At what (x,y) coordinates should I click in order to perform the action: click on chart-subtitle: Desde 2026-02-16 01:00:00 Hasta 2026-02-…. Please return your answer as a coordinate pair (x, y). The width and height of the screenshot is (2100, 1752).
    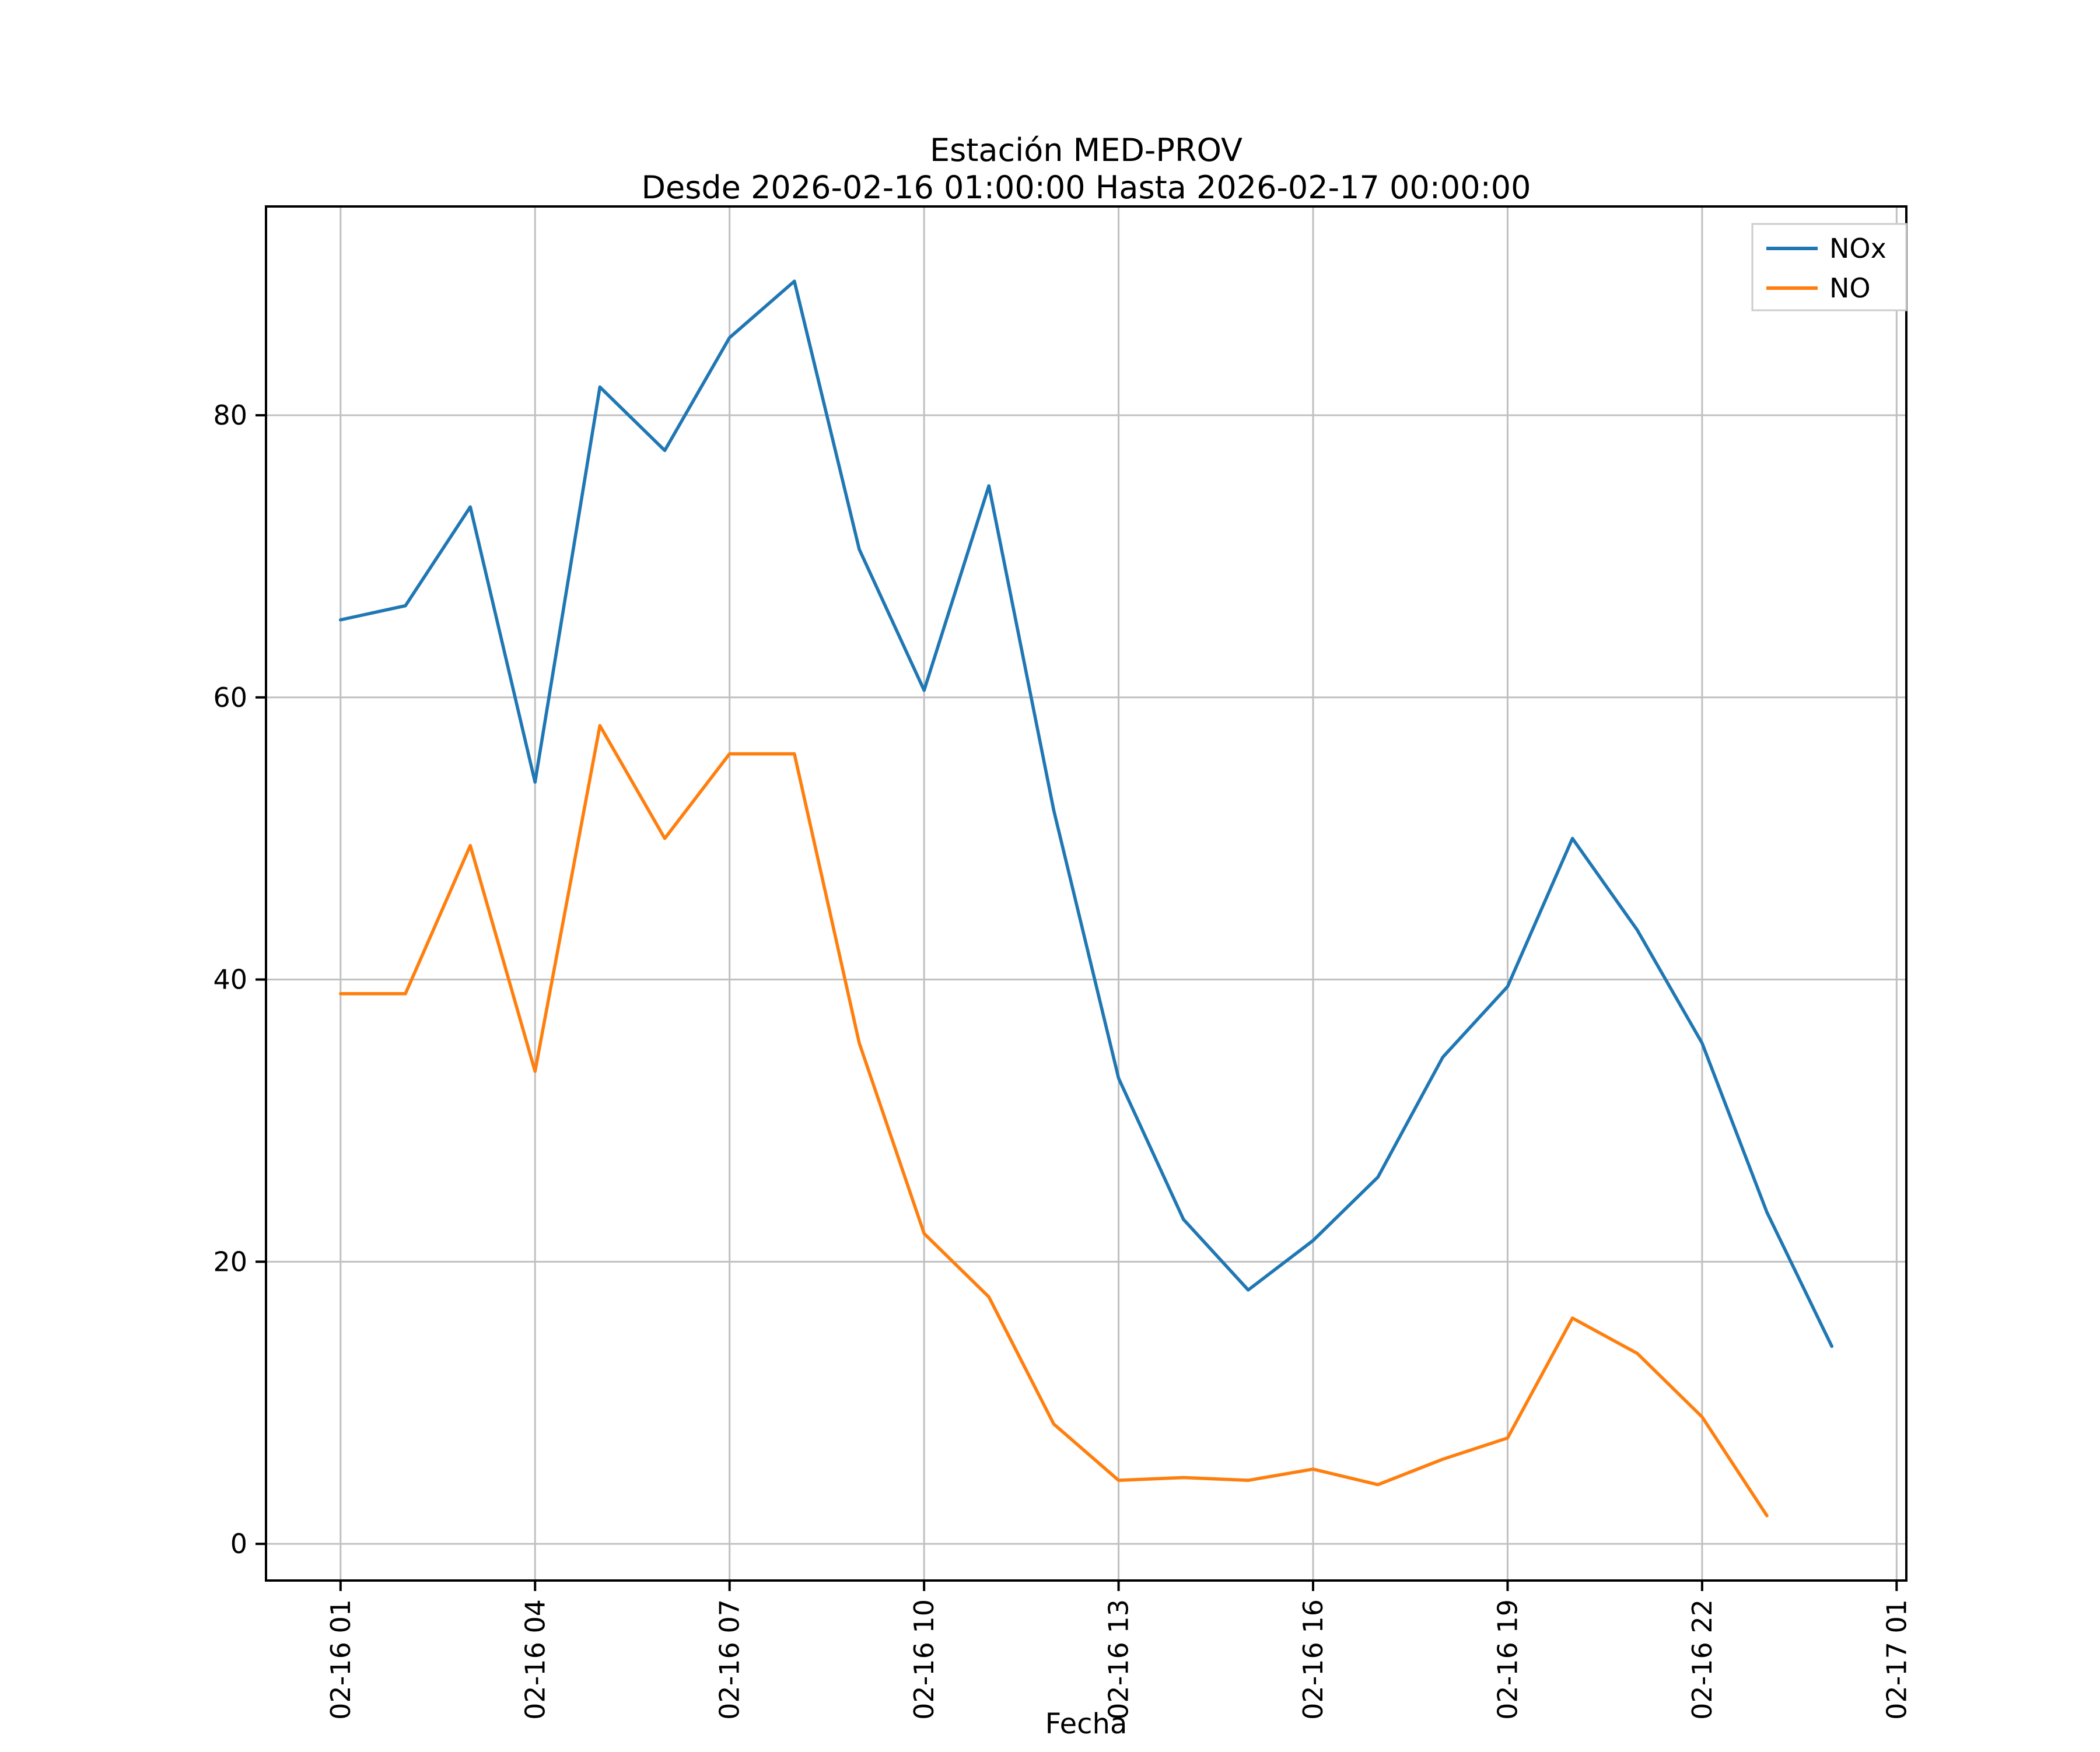
    Looking at the image, I should click on (1086, 188).